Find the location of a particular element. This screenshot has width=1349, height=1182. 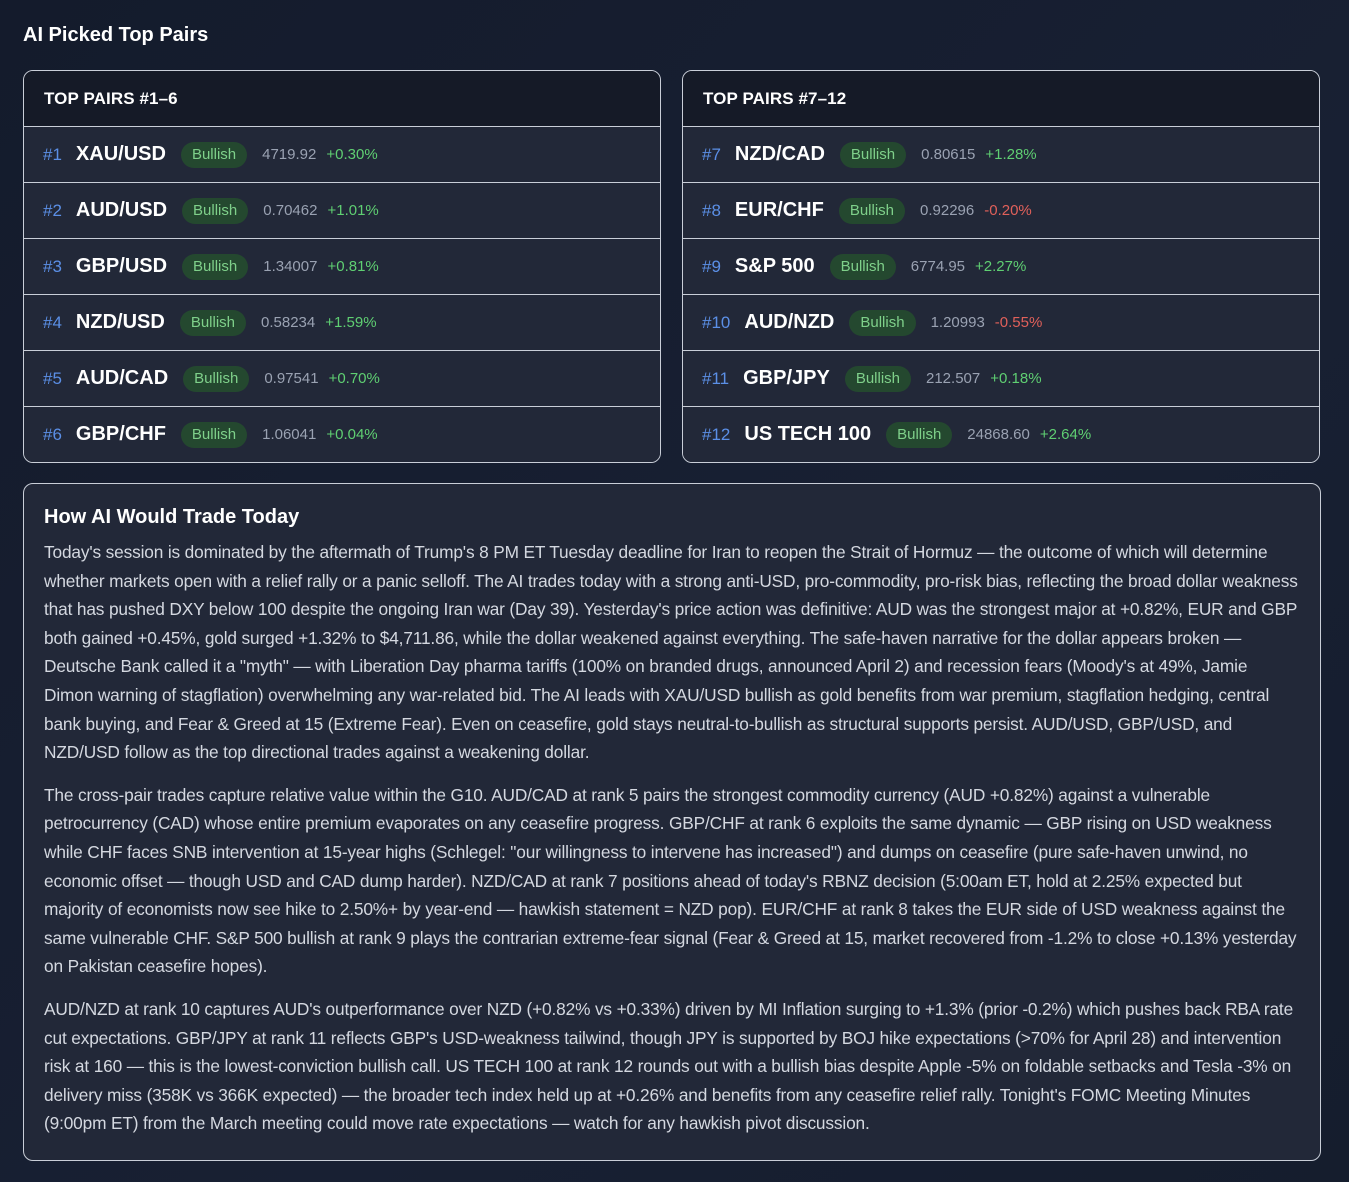

pair-symbol: AUD/CAD is located at coordinates (122, 378).